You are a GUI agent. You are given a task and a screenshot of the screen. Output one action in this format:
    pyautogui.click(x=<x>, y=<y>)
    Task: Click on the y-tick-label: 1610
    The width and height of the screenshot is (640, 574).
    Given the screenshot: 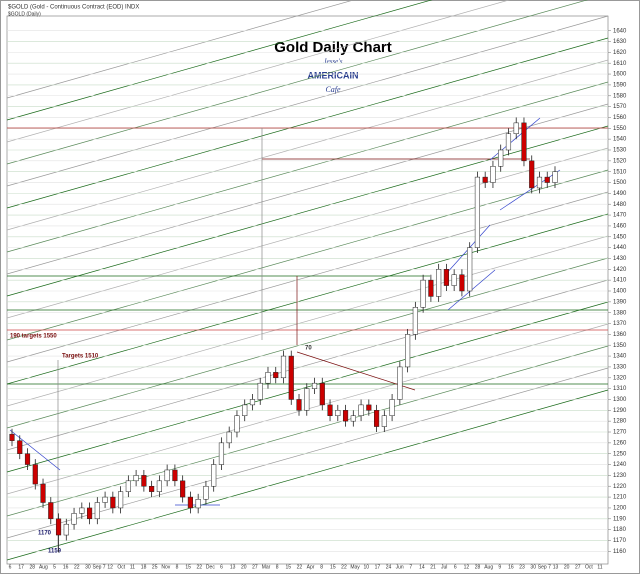 What is the action you would take?
    pyautogui.click(x=620, y=64)
    